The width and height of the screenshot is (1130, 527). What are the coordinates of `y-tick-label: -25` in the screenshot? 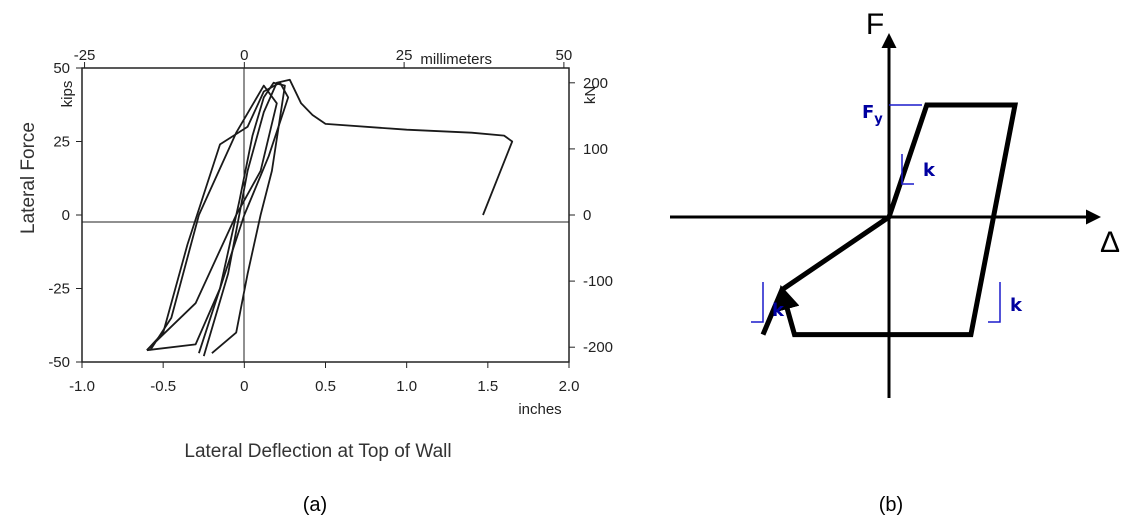 It's located at (59, 289).